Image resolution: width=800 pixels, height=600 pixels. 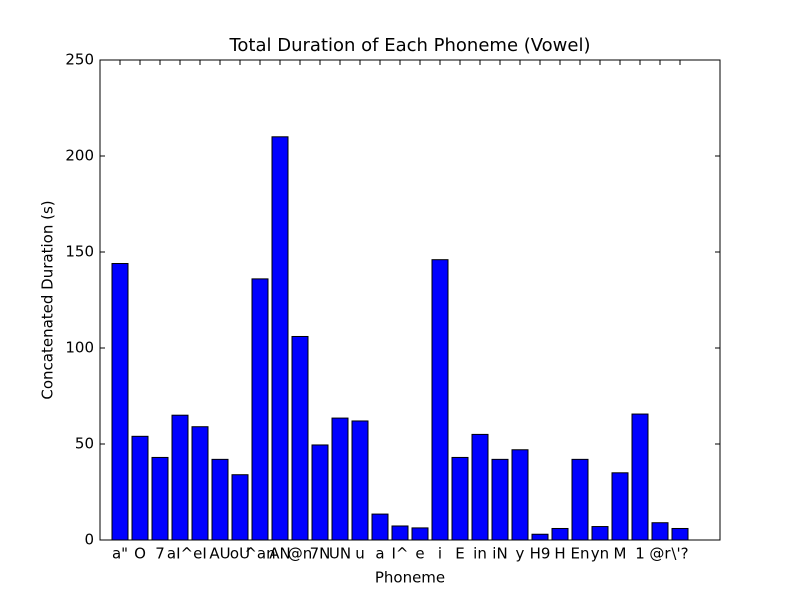 I want to click on y-axis-label: Concatenated Duration (s), so click(x=48, y=299).